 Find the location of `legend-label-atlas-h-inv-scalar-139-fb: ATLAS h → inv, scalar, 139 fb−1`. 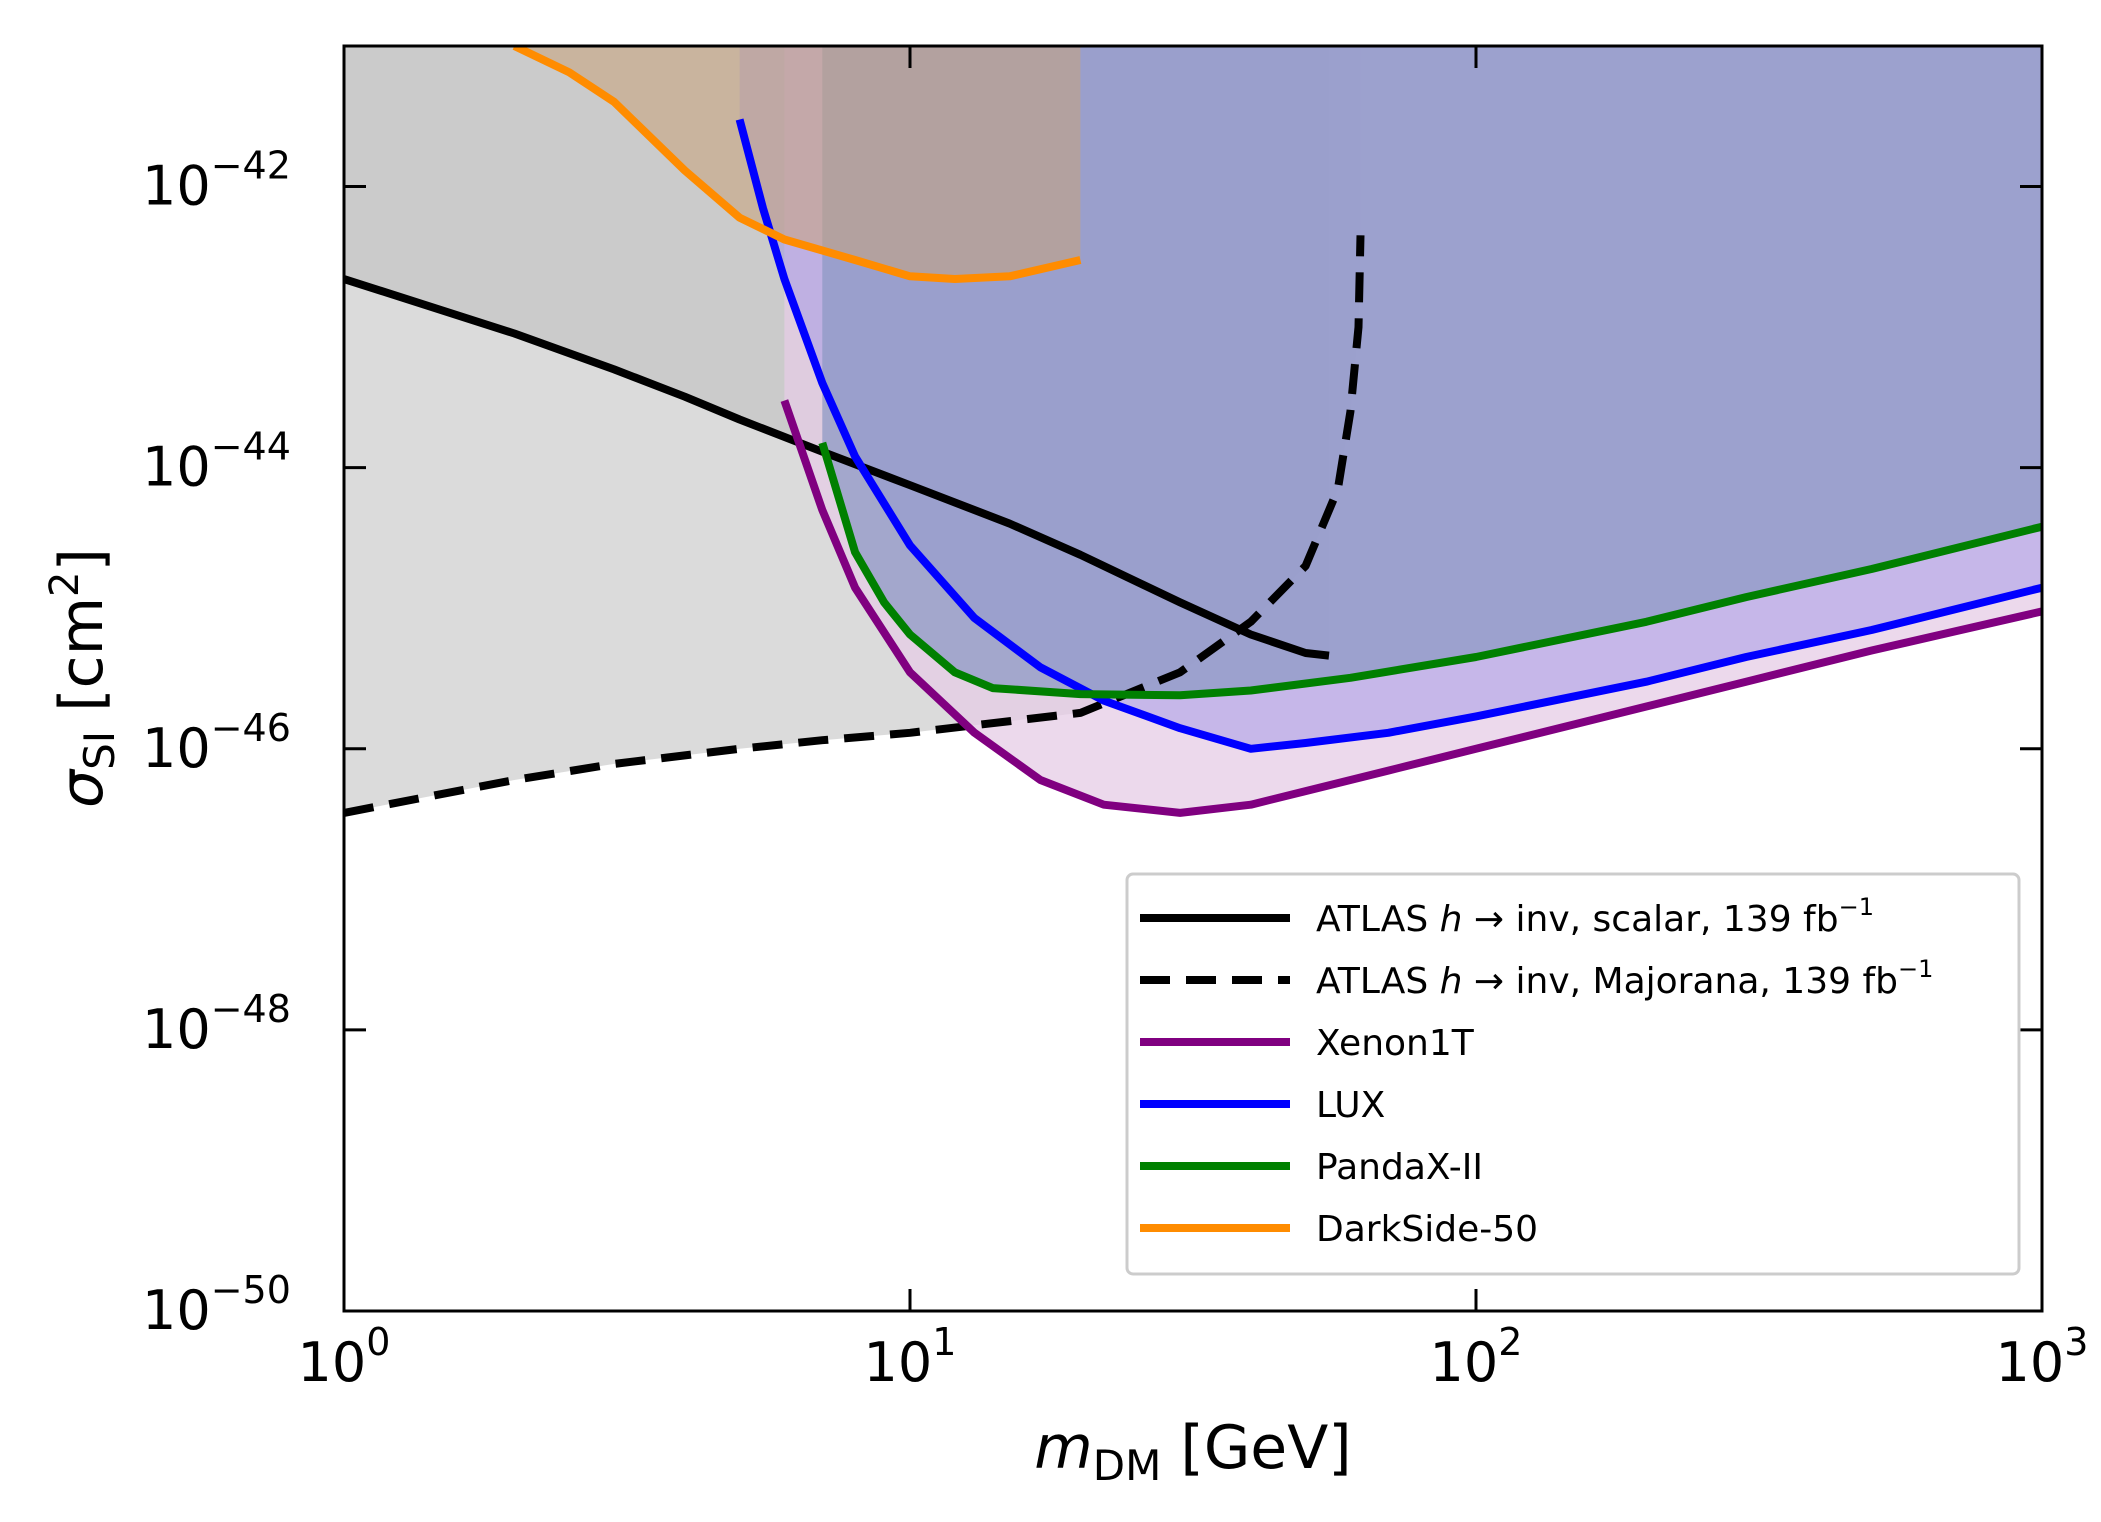

legend-label-atlas-h-inv-scalar-139-fb: ATLAS h → inv, scalar, 139 fb−1 is located at coordinates (1595, 916).